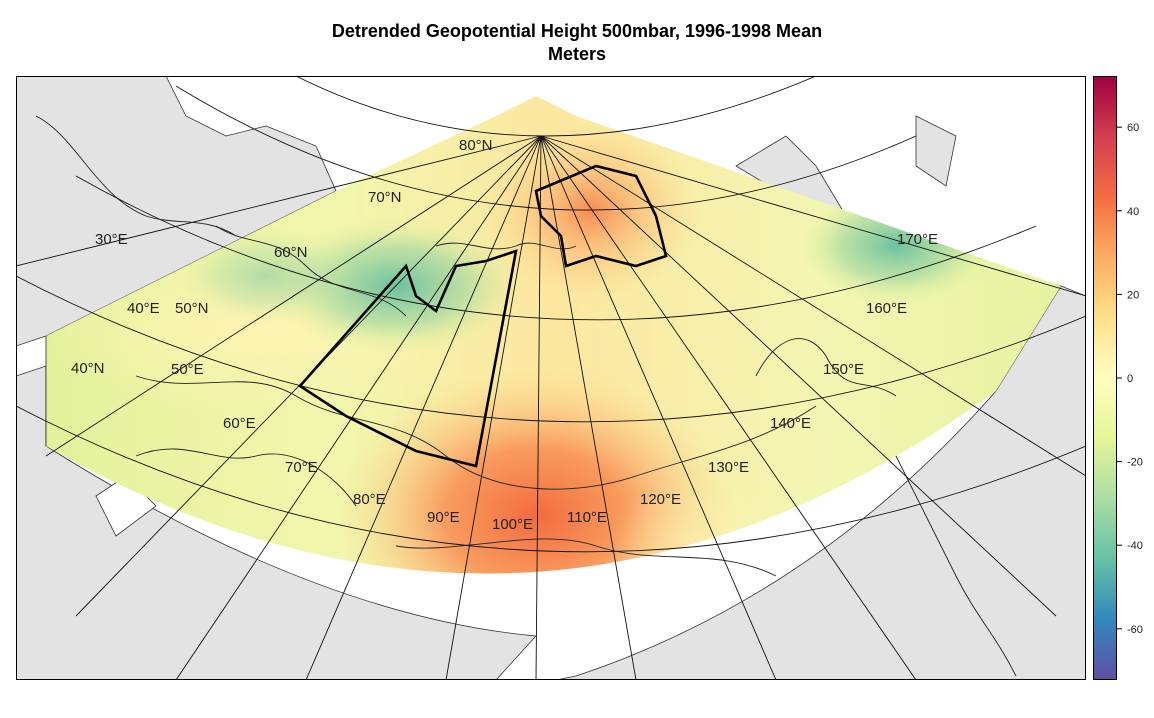 The height and width of the screenshot is (718, 1154). I want to click on colorbar-tick-label: 0, so click(1130, 379).